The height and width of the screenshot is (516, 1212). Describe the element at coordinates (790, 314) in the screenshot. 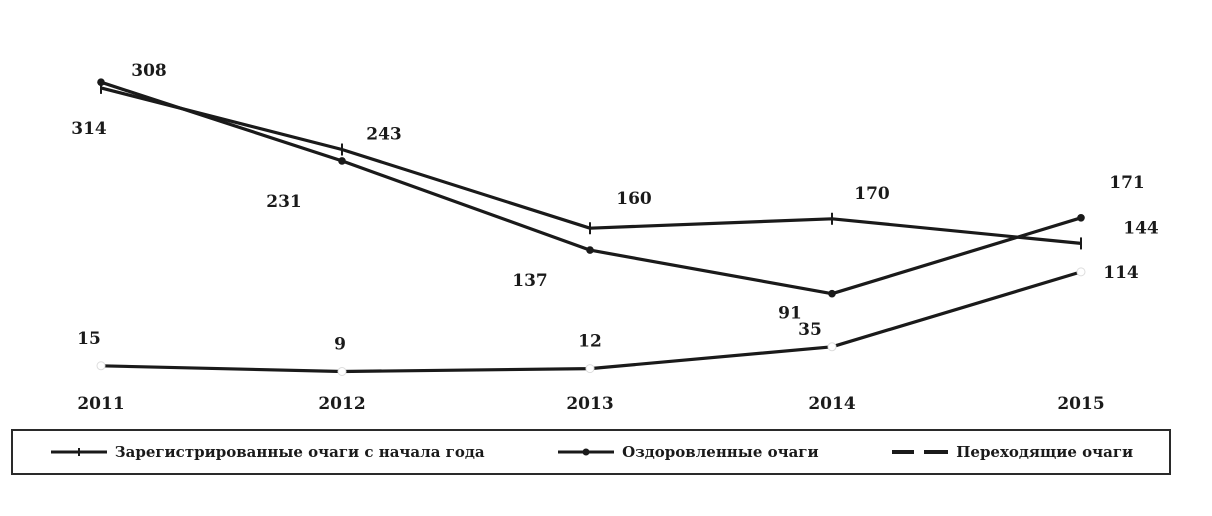

I see `data-label-recovered: 91` at that location.